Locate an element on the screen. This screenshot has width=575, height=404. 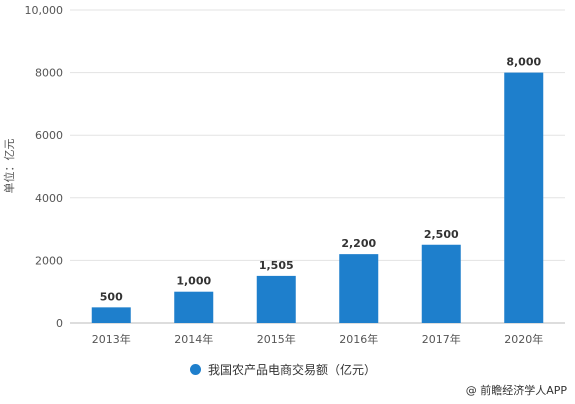
legend: 我国农产品电商交易额（亿元） is located at coordinates (283, 369).